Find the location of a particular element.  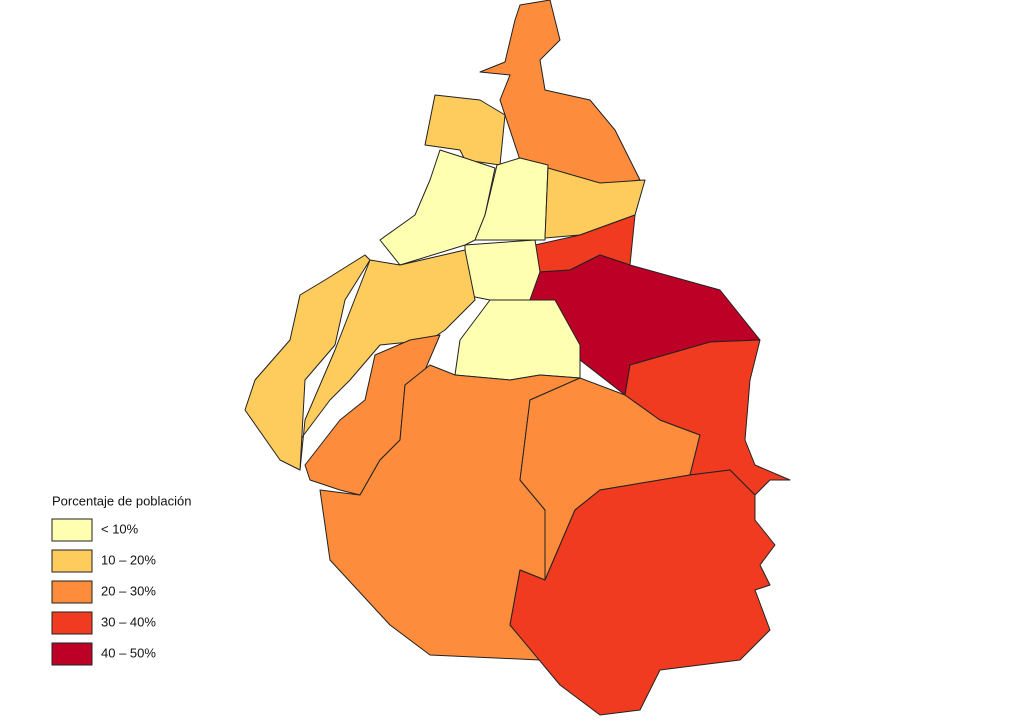

legend-label: 10 – 20% is located at coordinates (128, 559).